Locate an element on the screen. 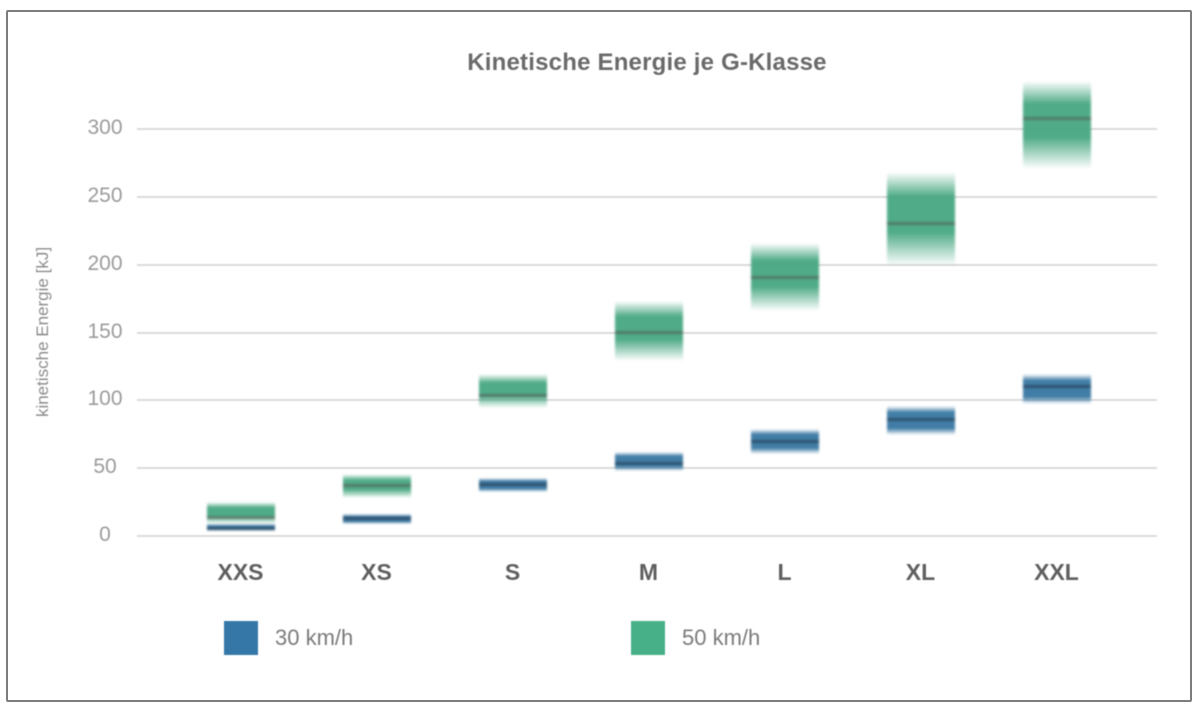 The width and height of the screenshot is (1200, 713). legend-label-50kmh: 50 km/h is located at coordinates (721, 637).